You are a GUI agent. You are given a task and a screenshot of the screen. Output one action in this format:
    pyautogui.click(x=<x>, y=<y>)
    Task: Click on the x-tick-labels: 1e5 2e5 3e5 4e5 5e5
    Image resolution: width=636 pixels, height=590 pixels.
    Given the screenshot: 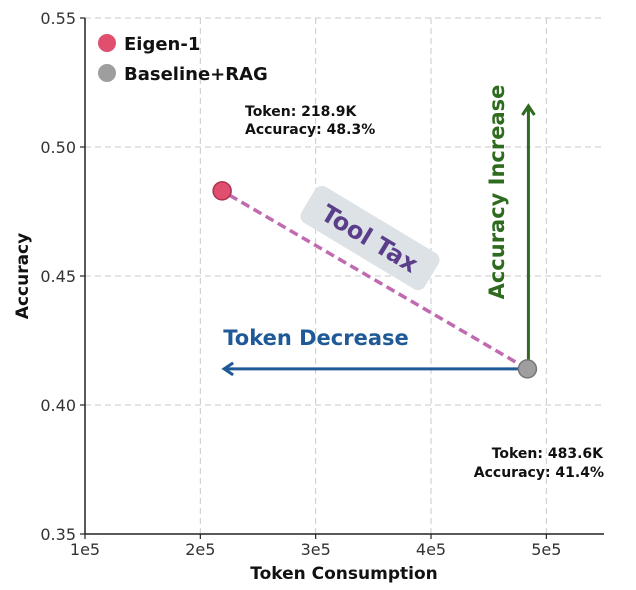 What is the action you would take?
    pyautogui.click(x=315, y=546)
    